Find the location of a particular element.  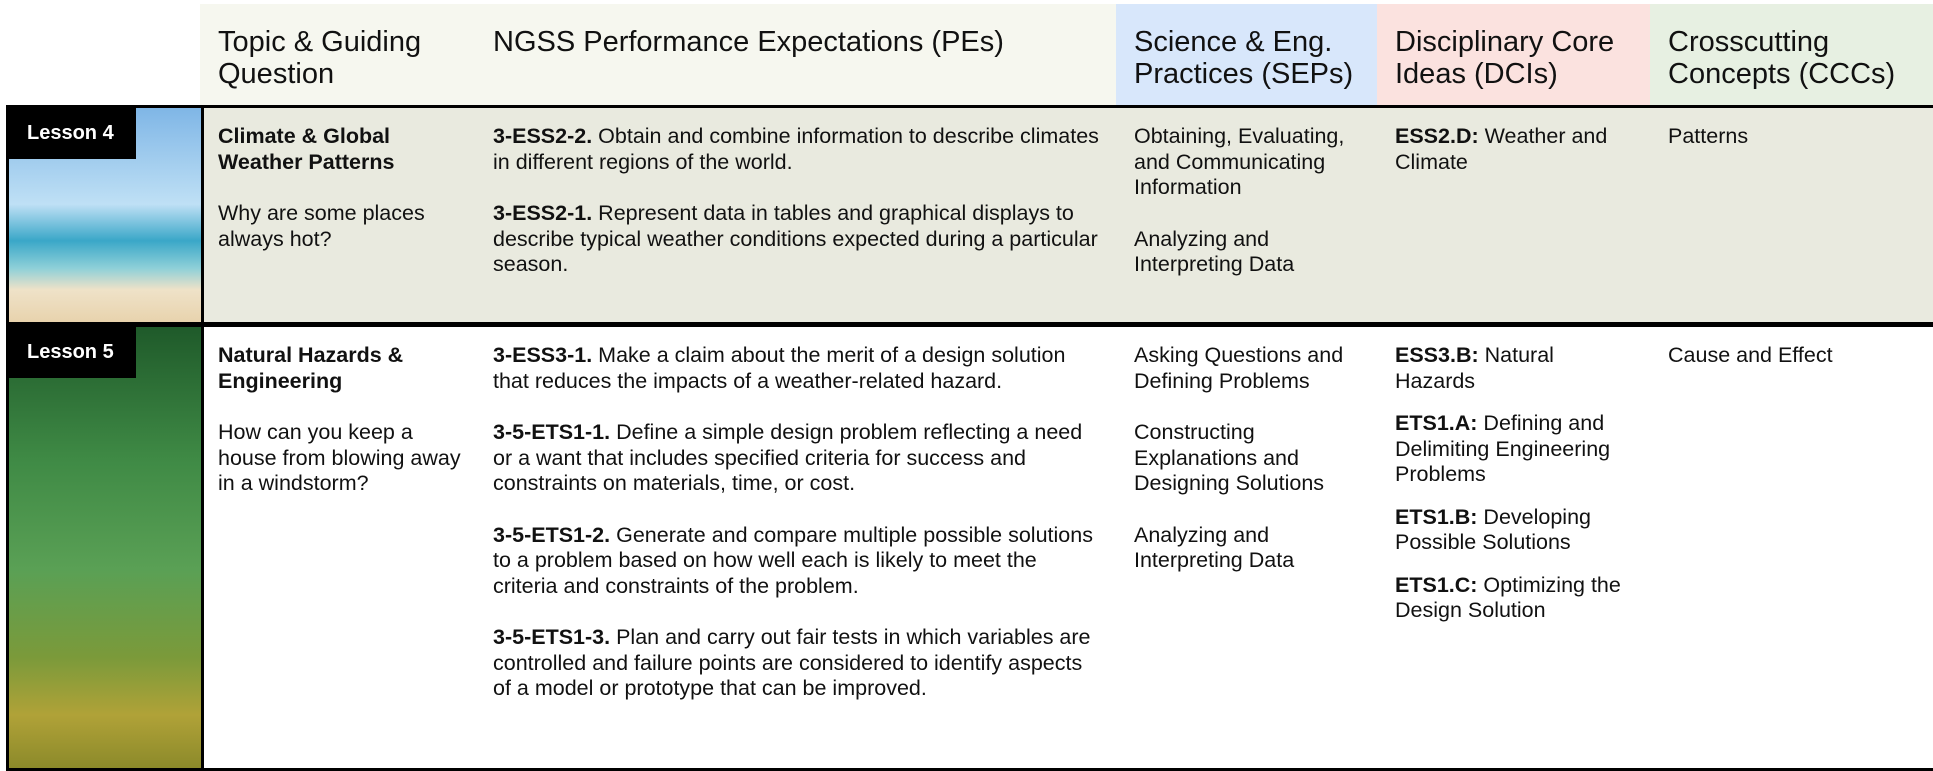

text: Developing Possible Solutions is located at coordinates (1493, 529).